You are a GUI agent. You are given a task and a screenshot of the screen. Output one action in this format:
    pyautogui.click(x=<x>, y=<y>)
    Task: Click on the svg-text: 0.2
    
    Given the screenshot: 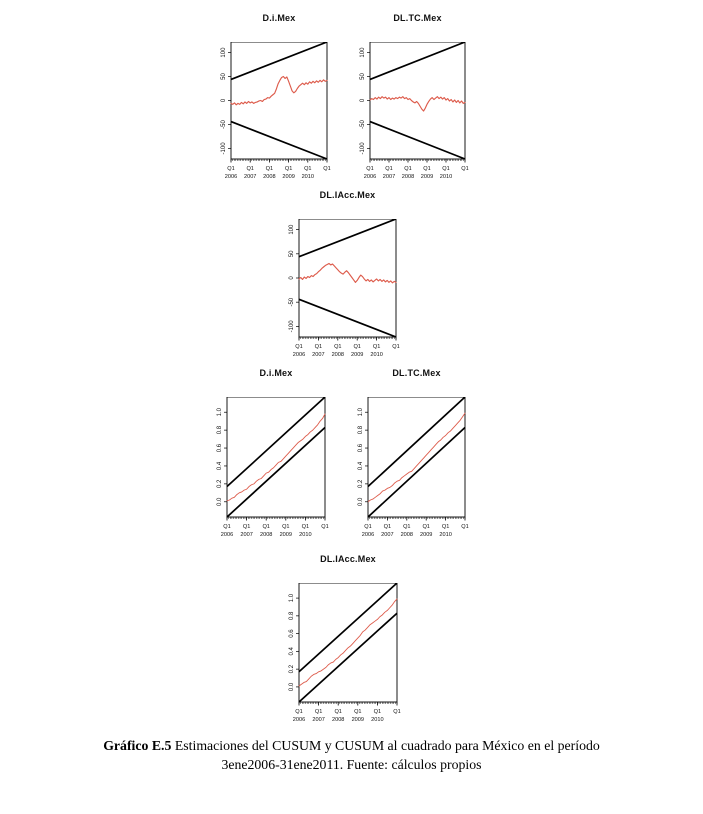 What is the action you would take?
    pyautogui.click(x=361, y=483)
    